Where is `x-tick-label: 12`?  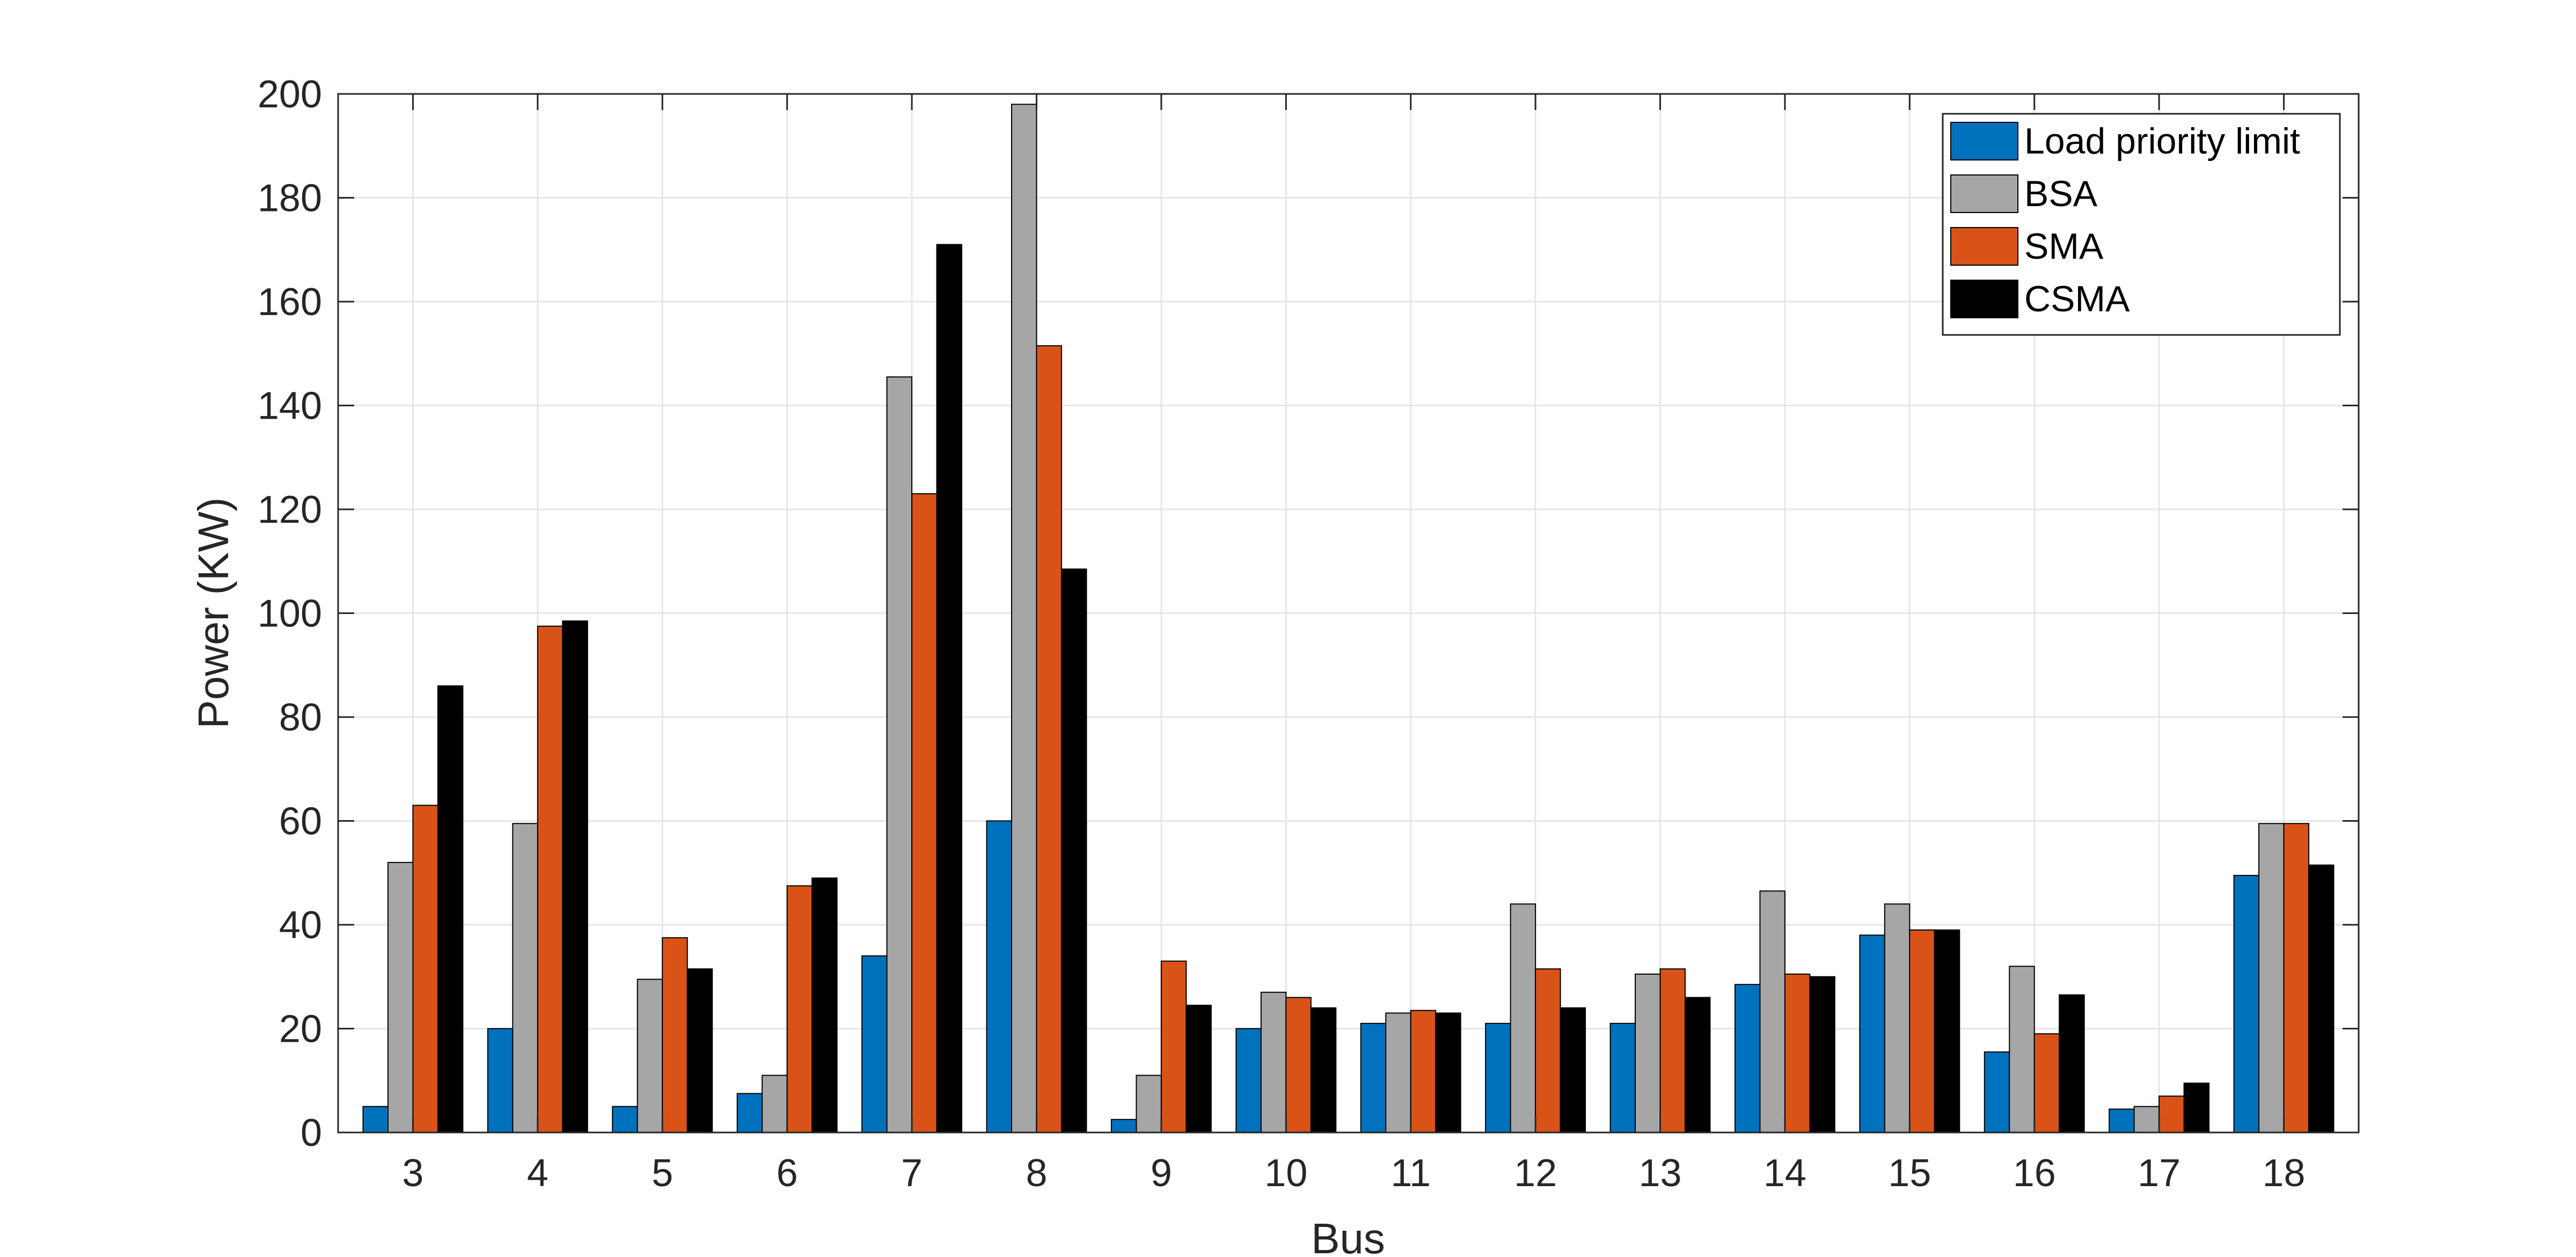
x-tick-label: 12 is located at coordinates (1535, 1173).